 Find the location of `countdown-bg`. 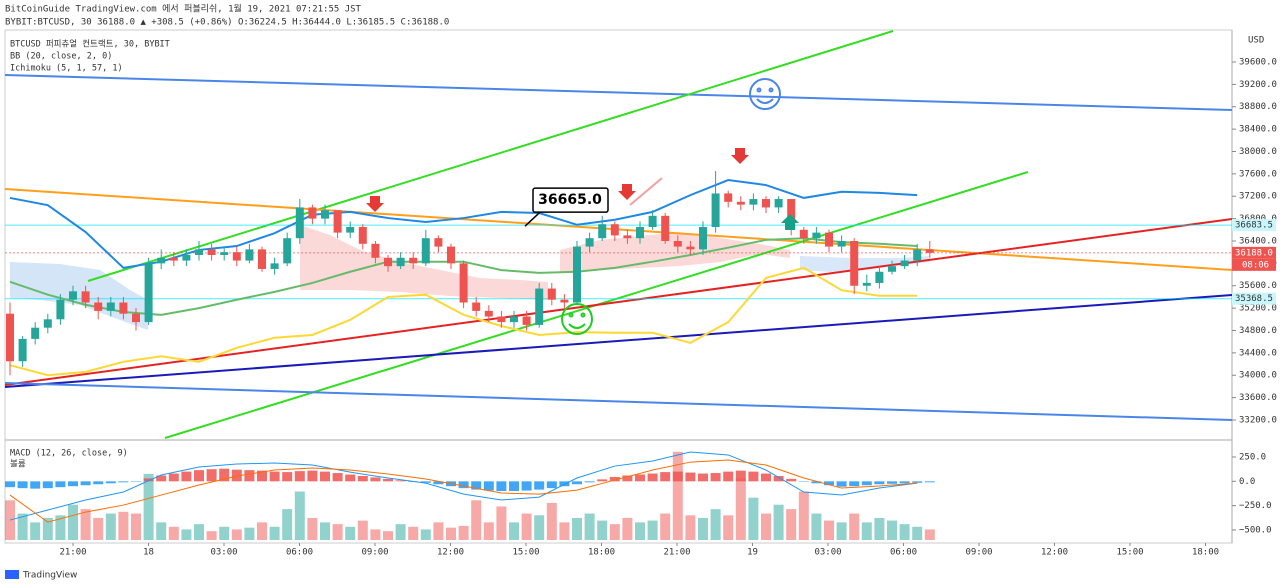

countdown-bg is located at coordinates (1254, 264).